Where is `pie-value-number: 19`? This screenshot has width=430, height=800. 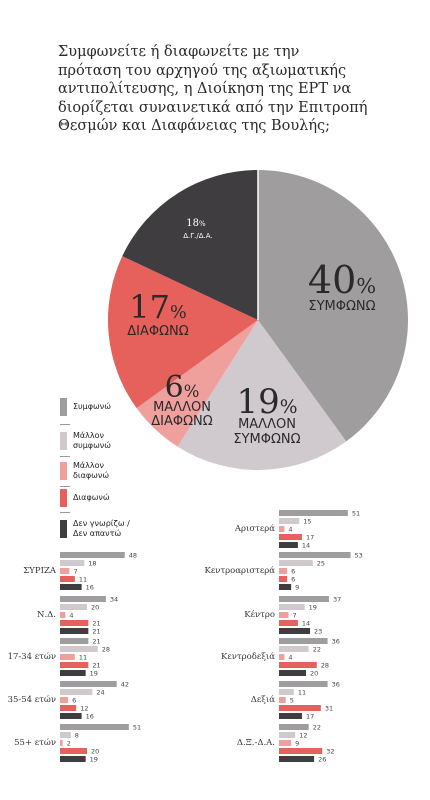
pie-value-number: 19 is located at coordinates (257, 402).